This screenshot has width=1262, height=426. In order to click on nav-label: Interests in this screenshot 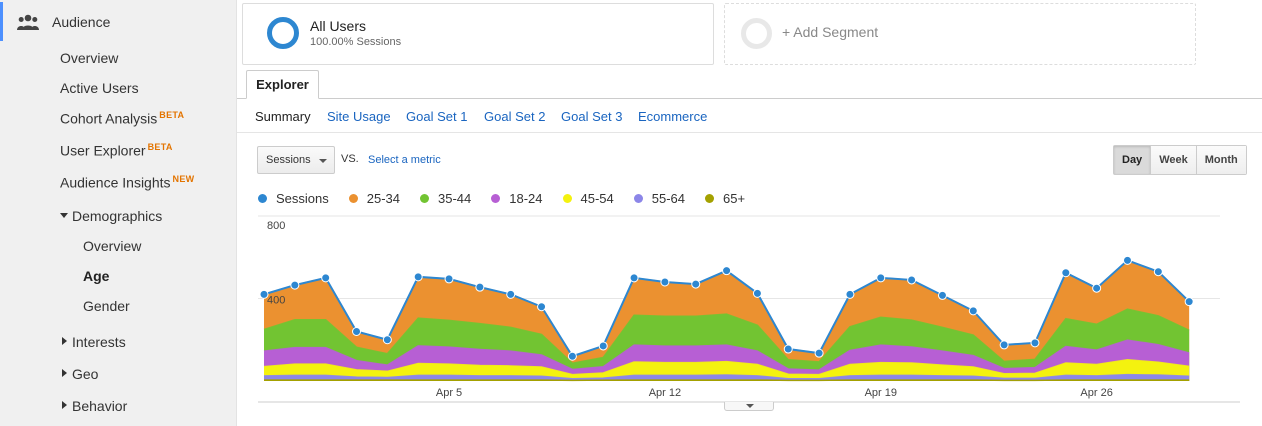, I will do `click(99, 342)`.